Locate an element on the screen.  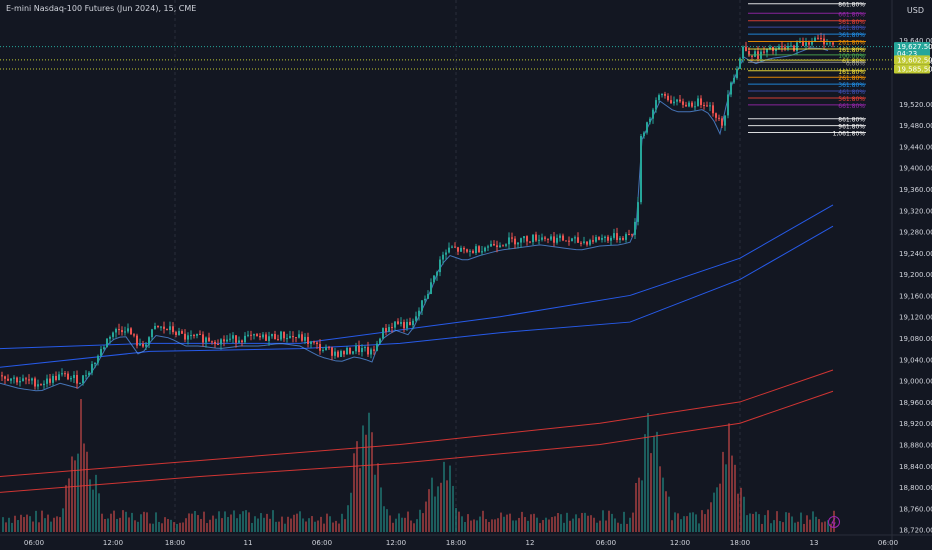
lightning-icon is located at coordinates (834, 522).